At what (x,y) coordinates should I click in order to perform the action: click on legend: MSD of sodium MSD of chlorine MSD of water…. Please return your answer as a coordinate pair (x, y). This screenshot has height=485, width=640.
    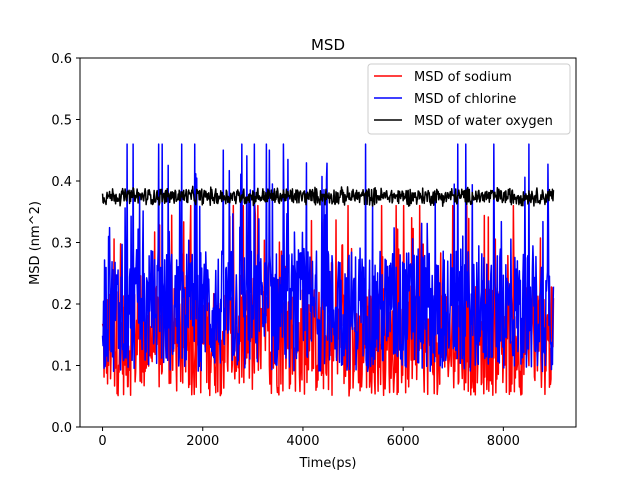
    Looking at the image, I should click on (469, 99).